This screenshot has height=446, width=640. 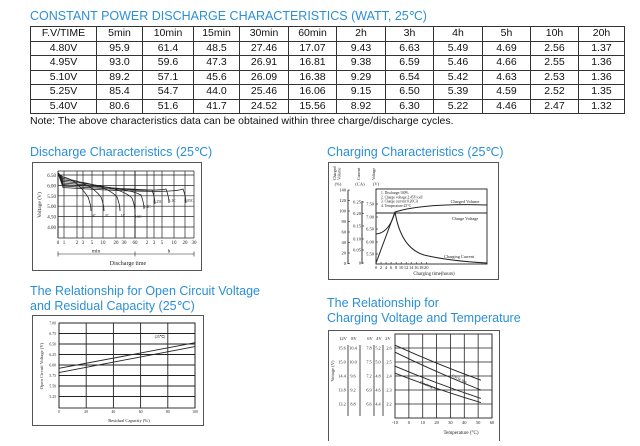 What do you see at coordinates (460, 433) in the screenshot?
I see `x-axis-label: Temperature (°C)` at bounding box center [460, 433].